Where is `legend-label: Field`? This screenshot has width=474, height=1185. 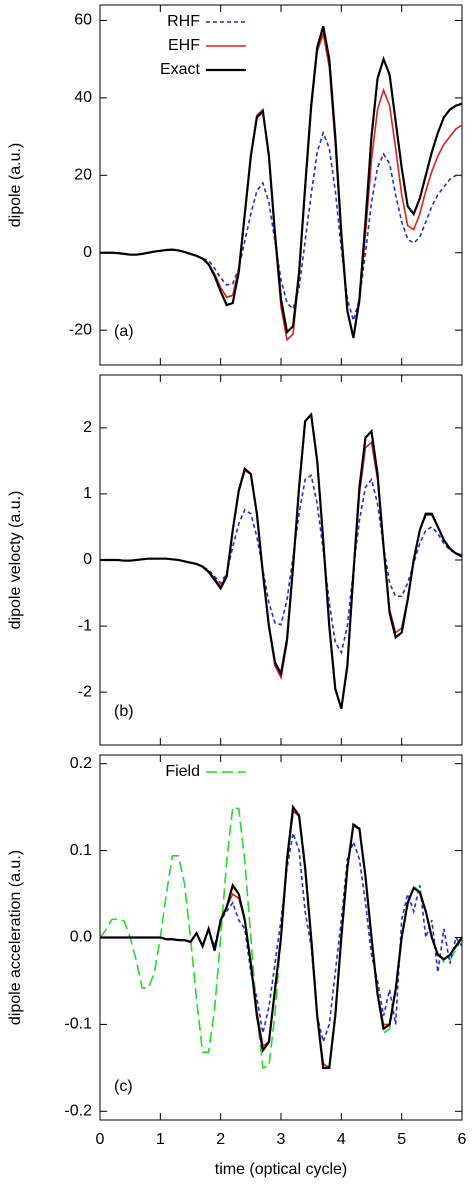
legend-label: Field is located at coordinates (182, 771).